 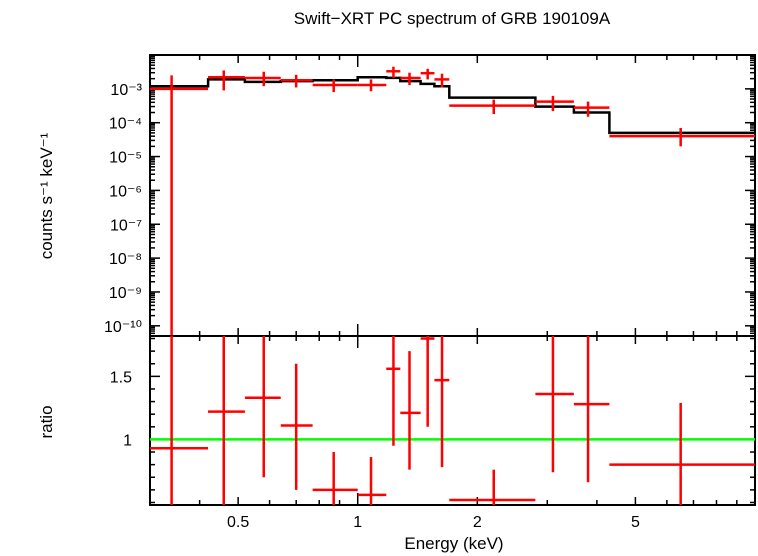 I want to click on y-tick-label: 10⁻⁴, so click(x=125, y=124).